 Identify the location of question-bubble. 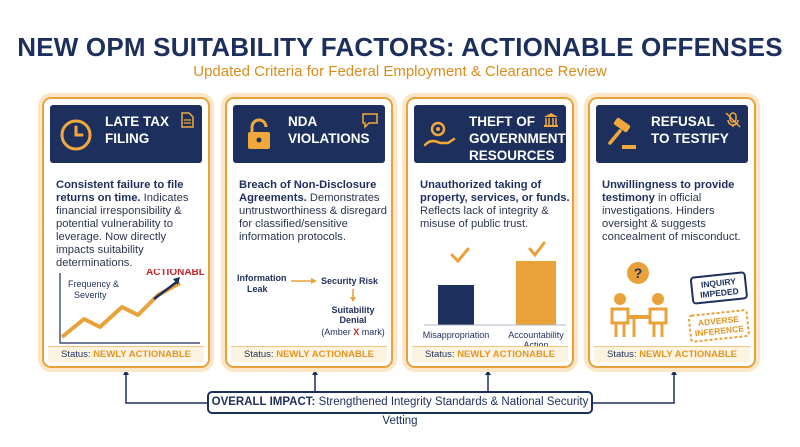
(638, 273).